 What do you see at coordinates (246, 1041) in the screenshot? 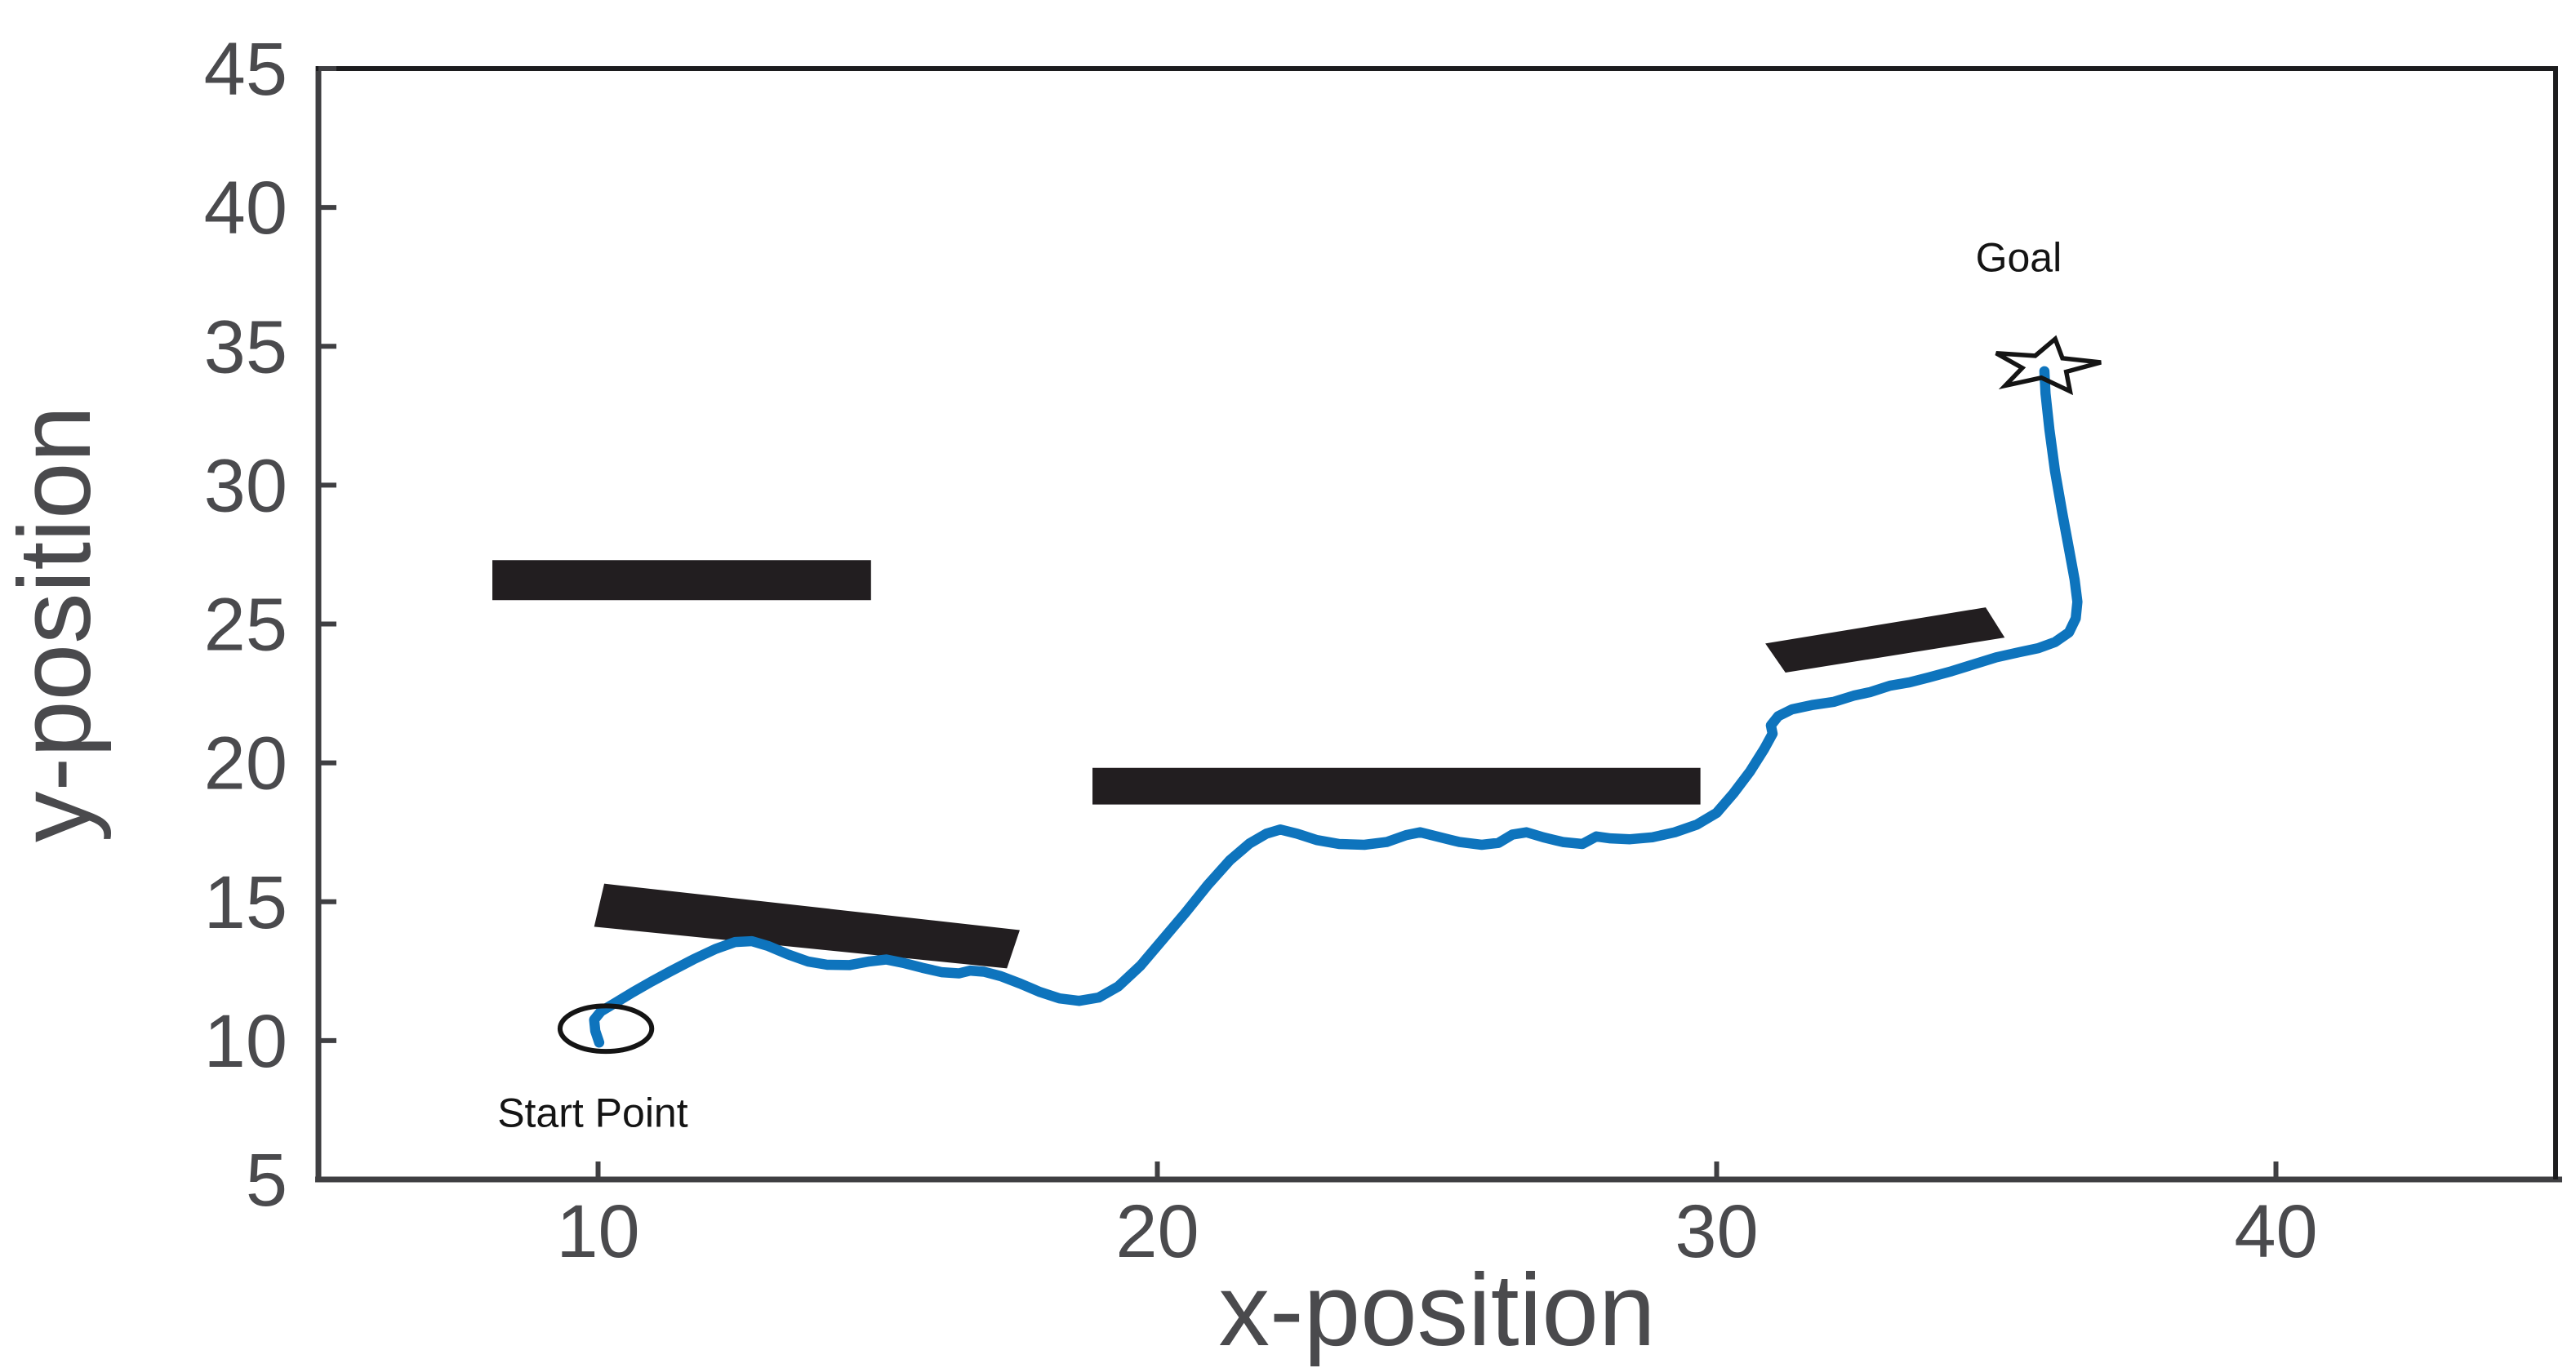
I see `y-tick-label: 10` at bounding box center [246, 1041].